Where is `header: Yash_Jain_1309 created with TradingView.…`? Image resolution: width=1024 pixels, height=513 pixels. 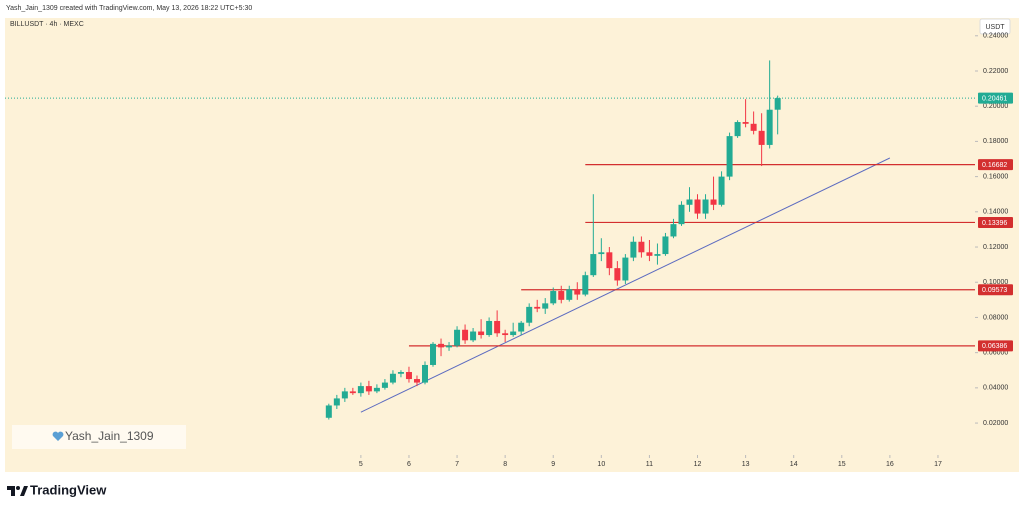 header: Yash_Jain_1309 created with TradingView.… is located at coordinates (129, 8).